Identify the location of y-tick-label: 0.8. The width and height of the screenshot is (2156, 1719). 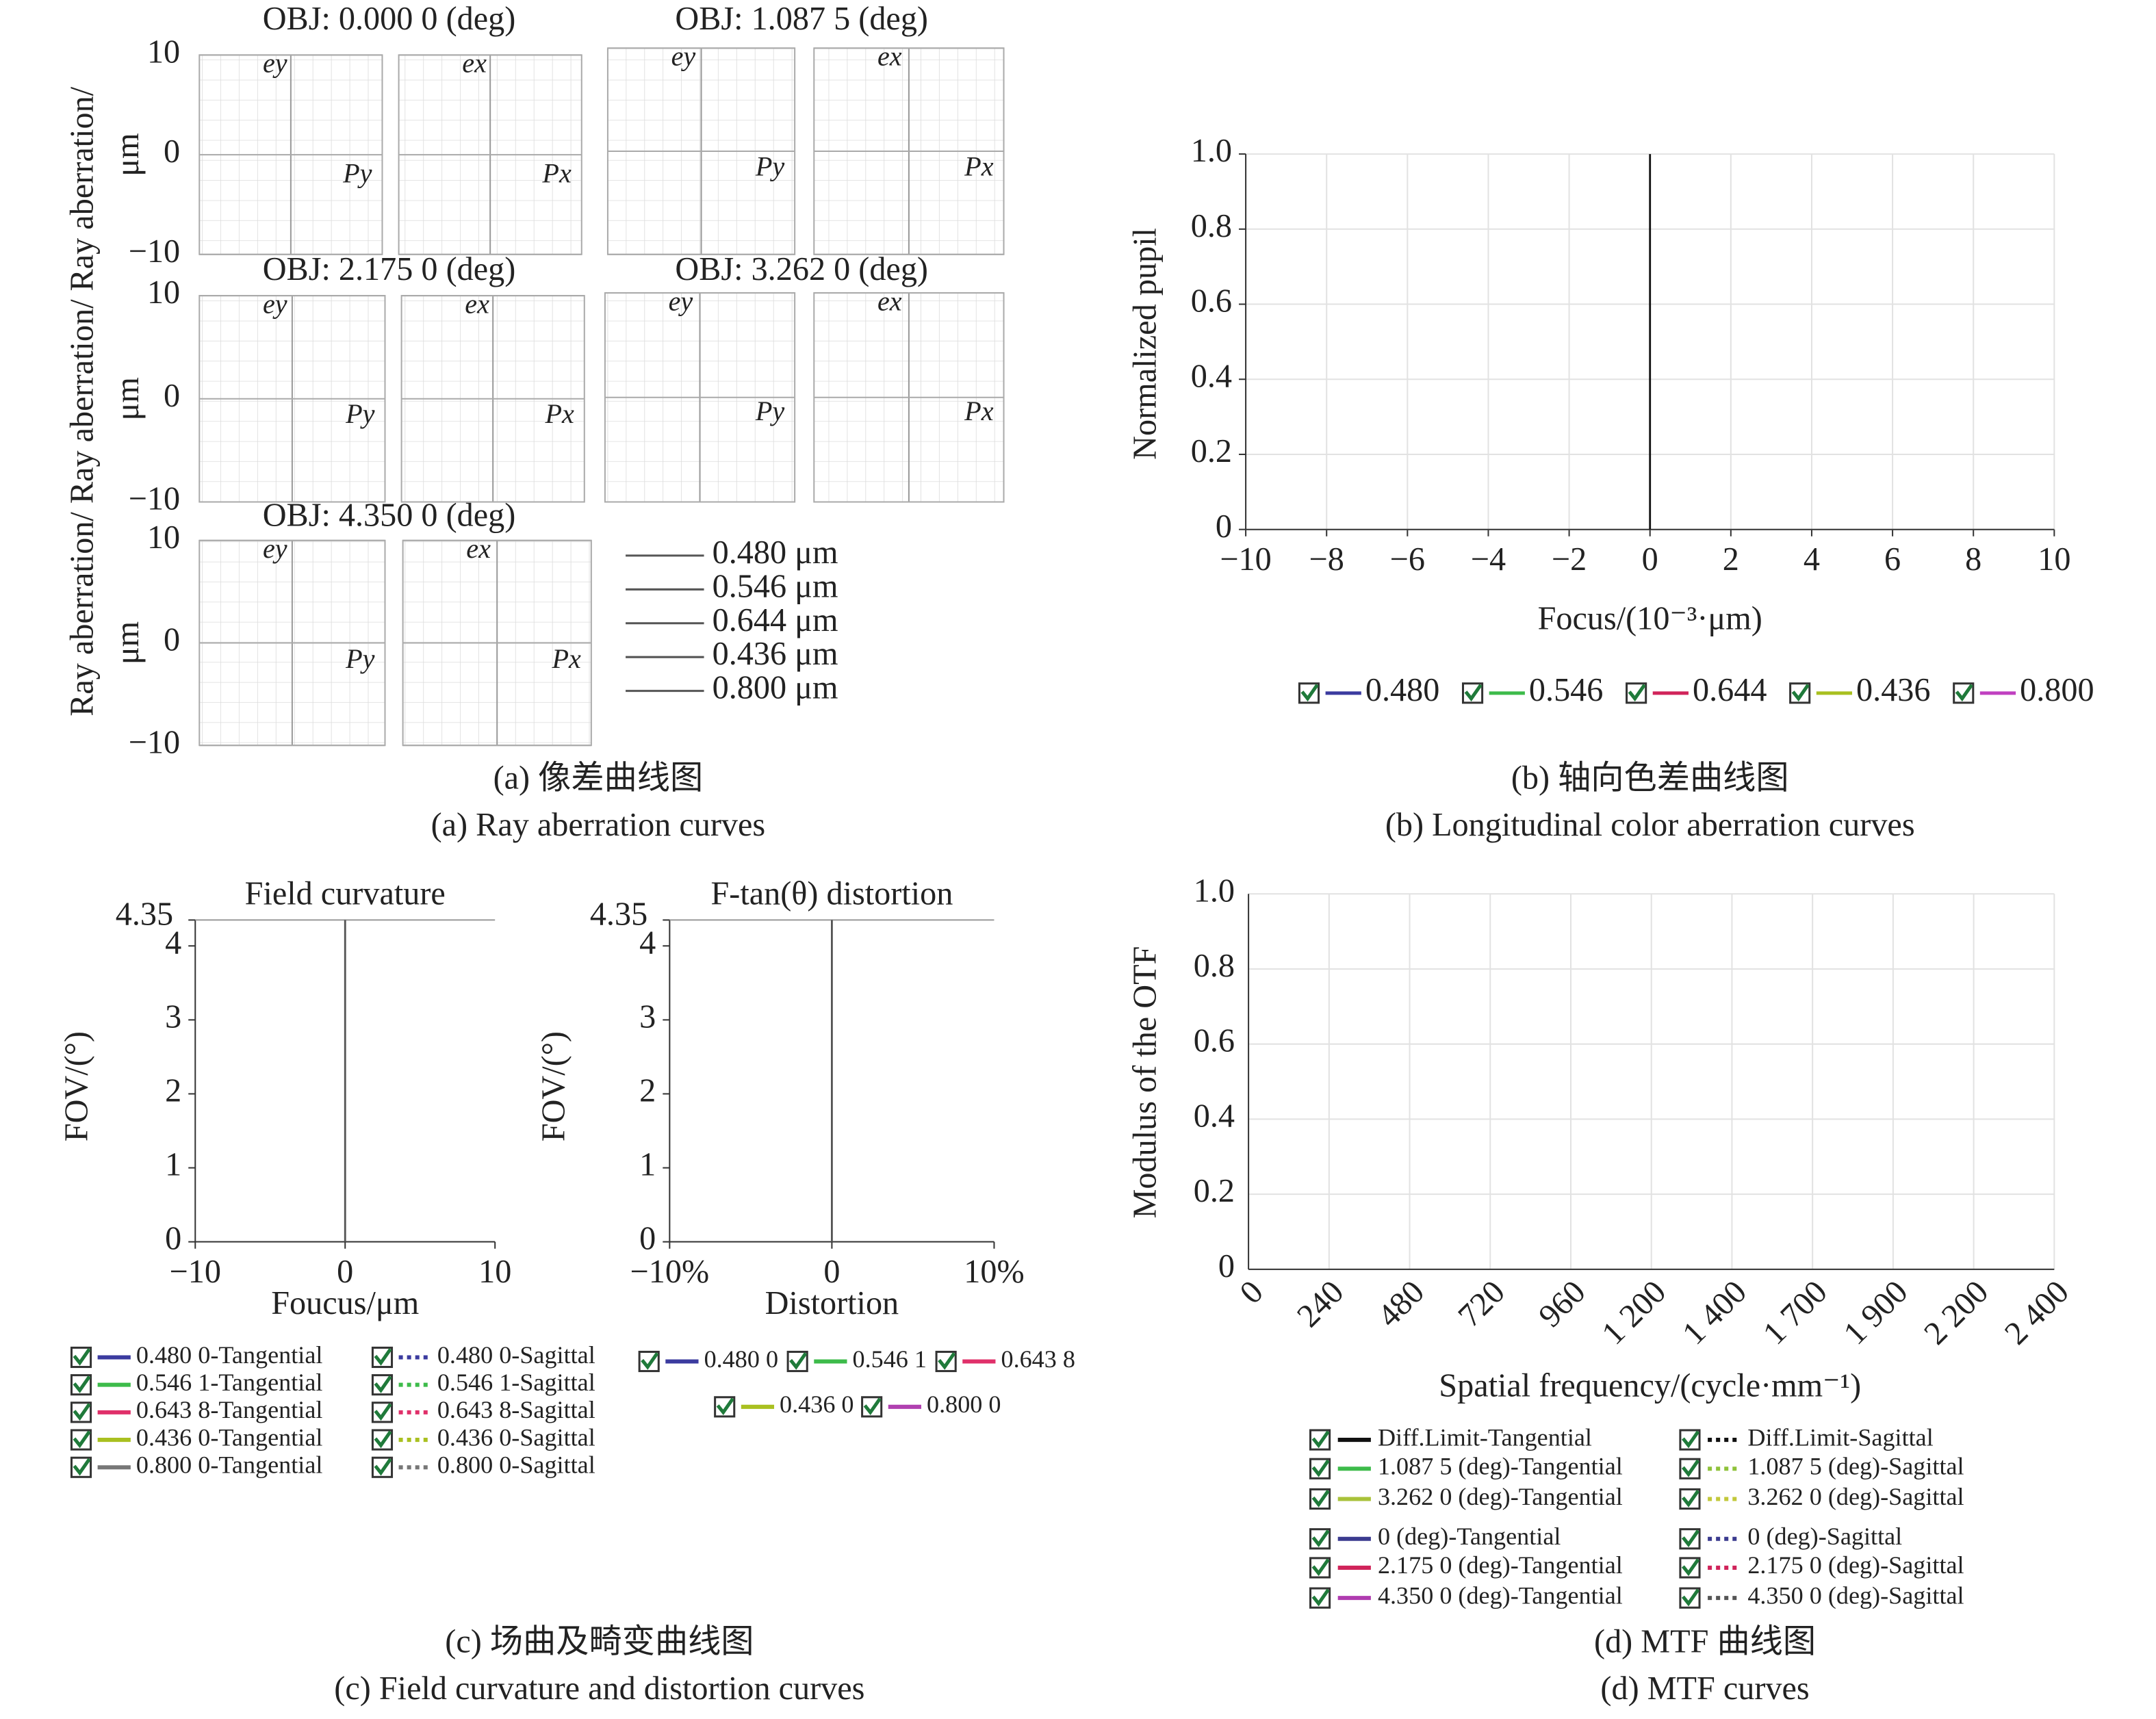
(1214, 966).